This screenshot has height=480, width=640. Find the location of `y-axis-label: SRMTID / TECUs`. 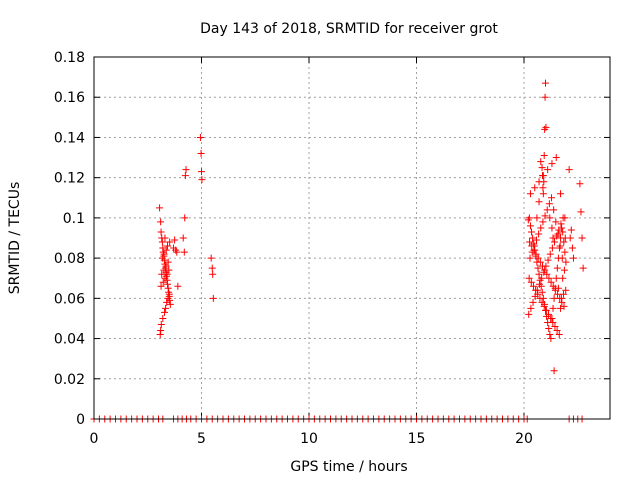

y-axis-label: SRMTID / TECUs is located at coordinates (15, 238).